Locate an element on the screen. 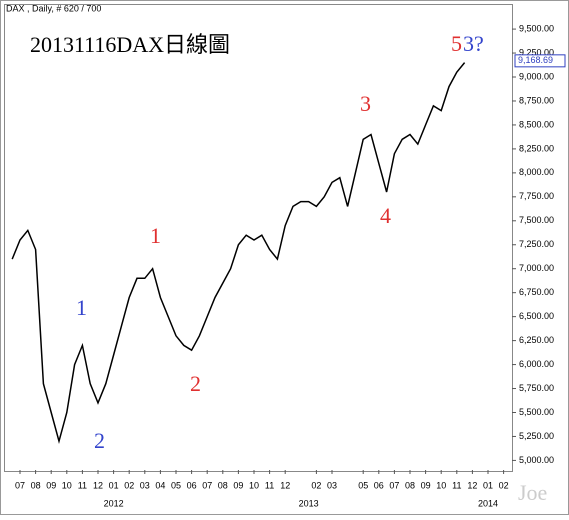  x-tick-label: 04 is located at coordinates (160, 485).